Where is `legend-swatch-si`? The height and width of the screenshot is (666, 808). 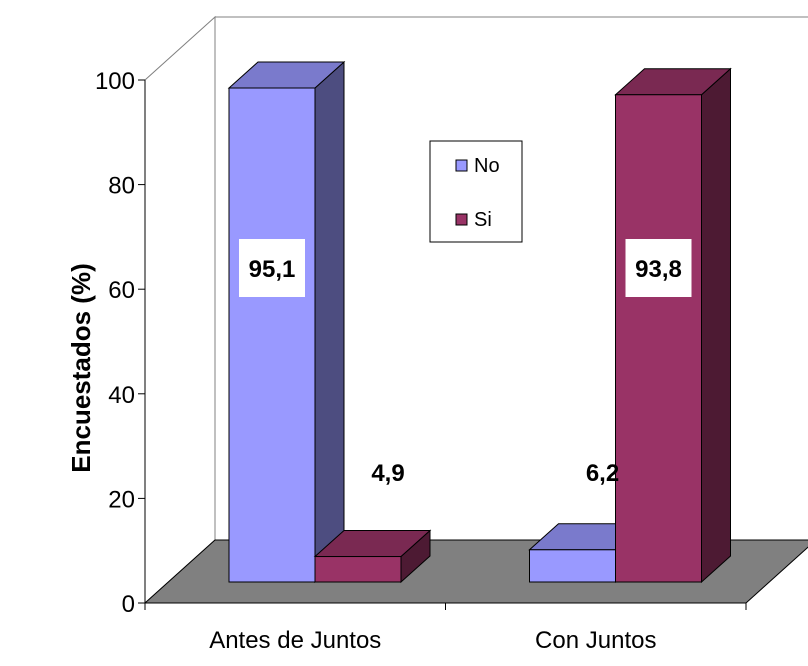
legend-swatch-si is located at coordinates (461, 219).